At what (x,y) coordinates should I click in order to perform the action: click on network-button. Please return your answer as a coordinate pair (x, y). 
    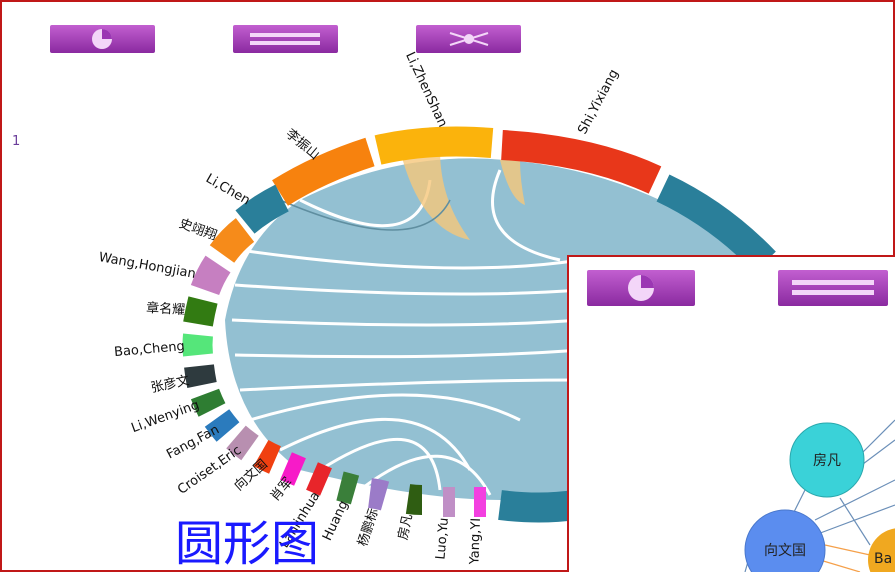
    Looking at the image, I should click on (468, 39).